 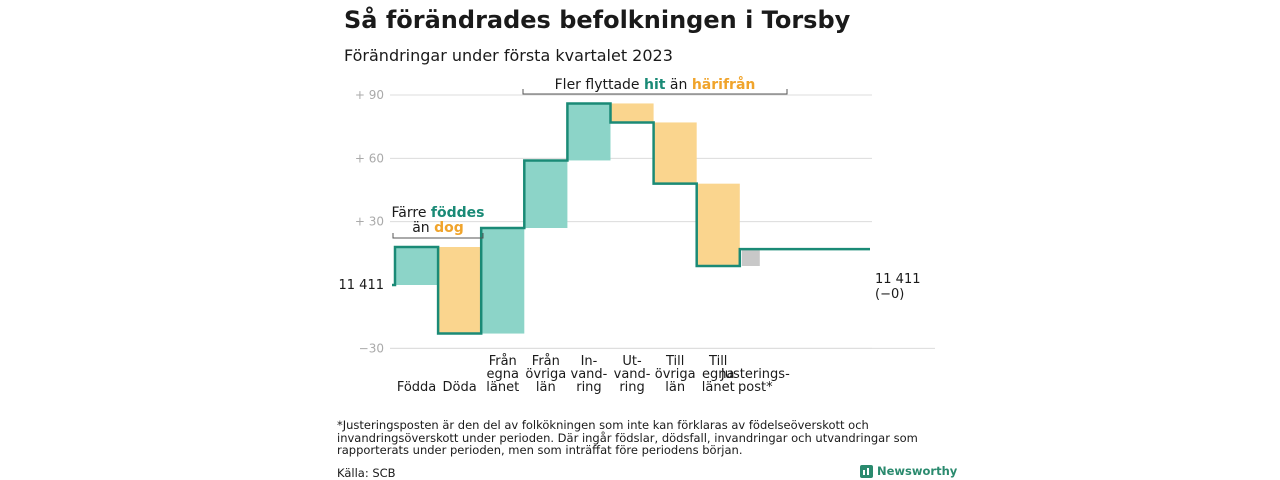 I want to click on x-tick-label: In-vand-ring, so click(x=589, y=374).